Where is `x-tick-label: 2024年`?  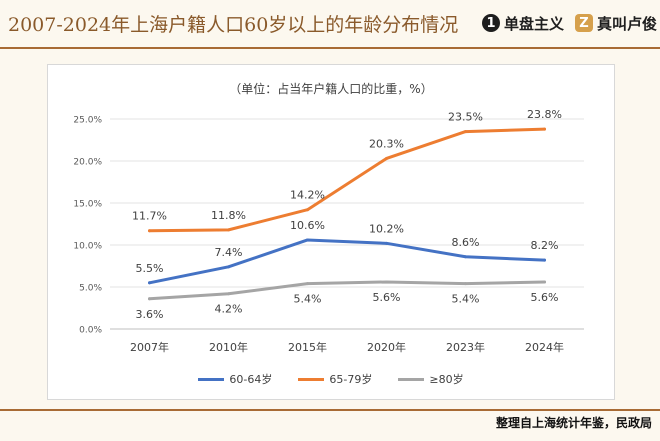
x-tick-label: 2024年 is located at coordinates (544, 347).